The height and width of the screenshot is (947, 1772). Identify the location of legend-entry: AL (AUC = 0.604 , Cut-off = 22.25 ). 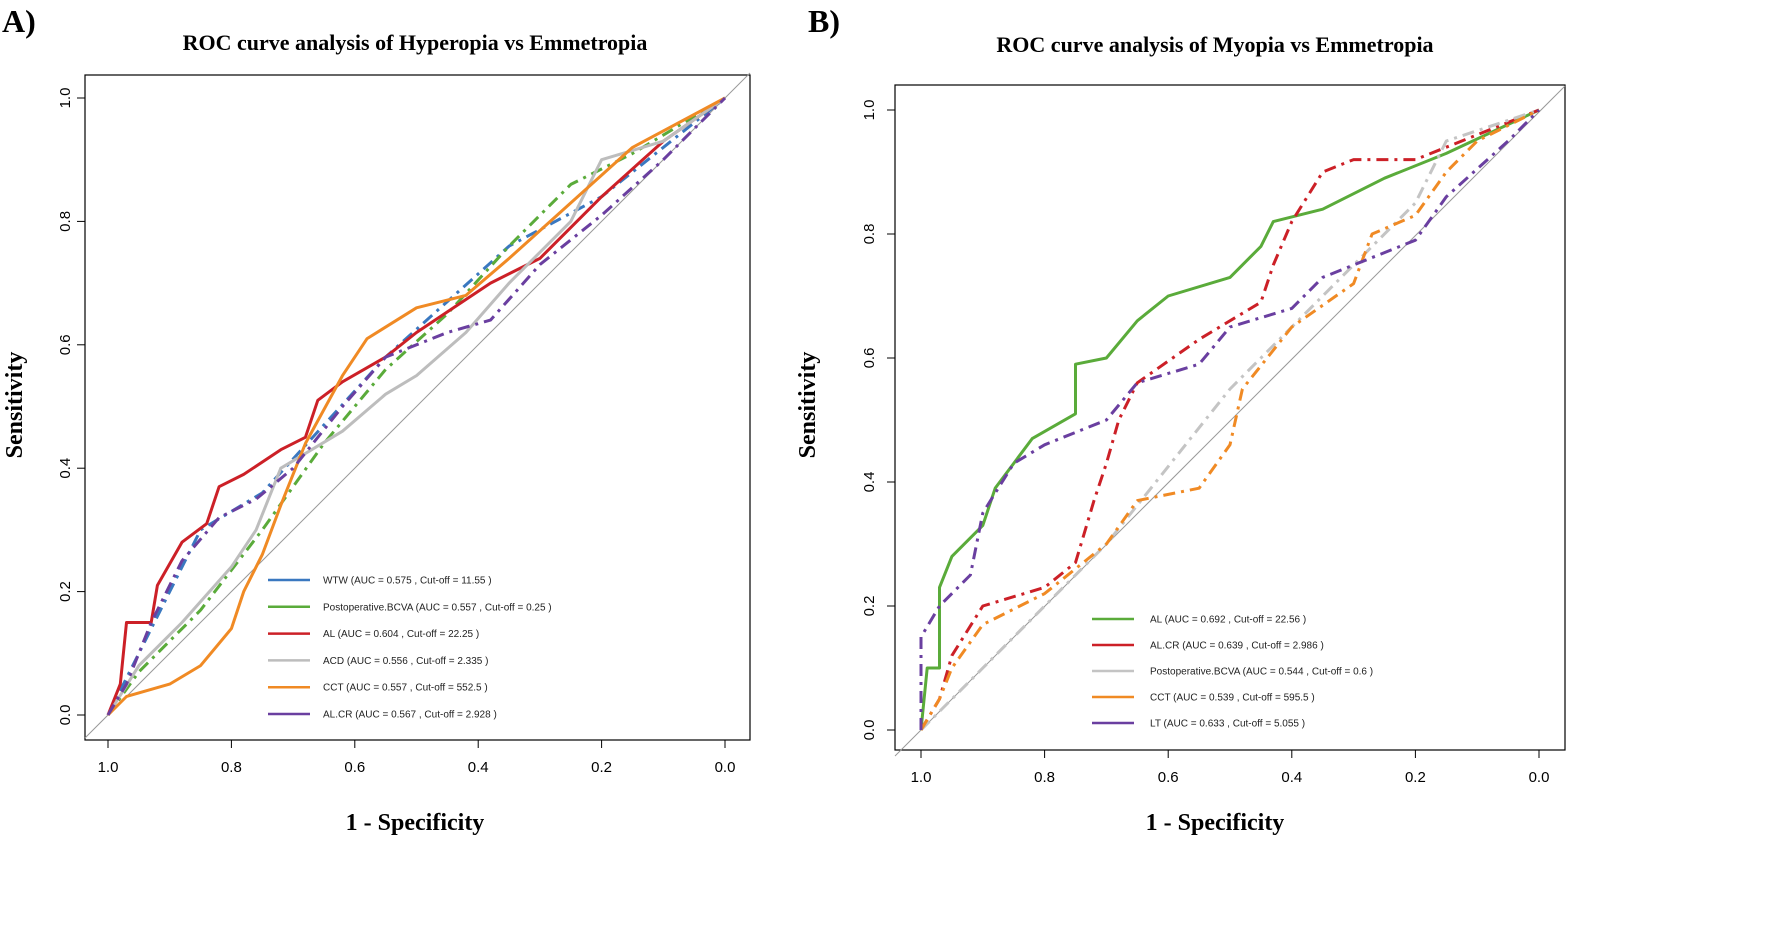
(401, 634).